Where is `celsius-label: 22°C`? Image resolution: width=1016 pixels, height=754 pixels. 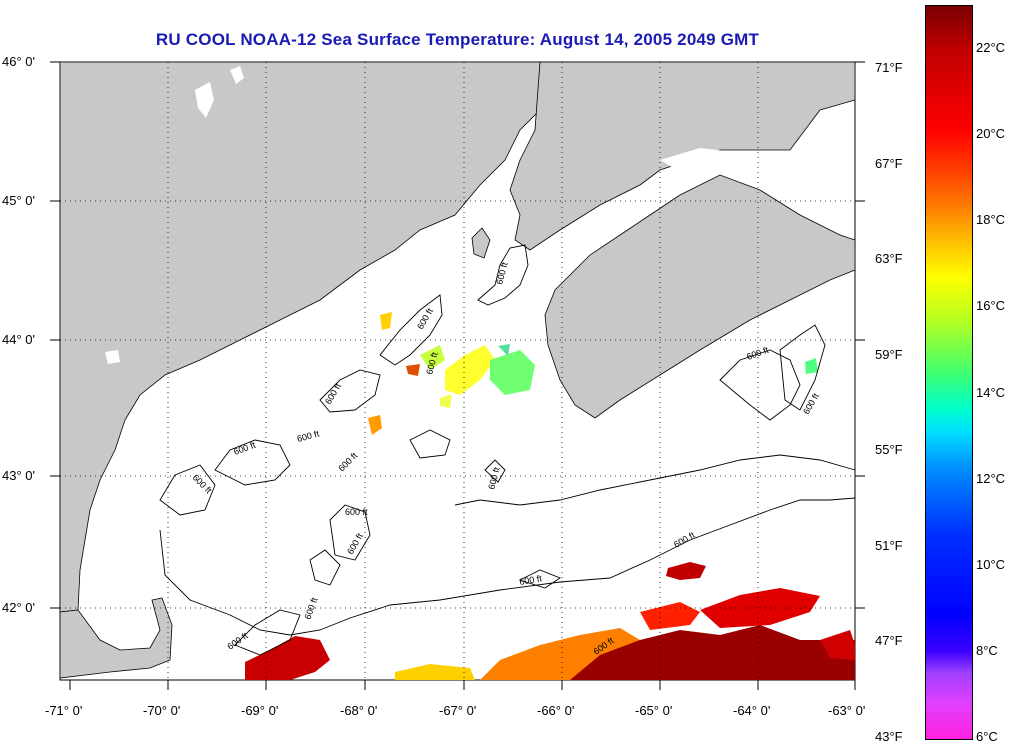 celsius-label: 22°C is located at coordinates (991, 47).